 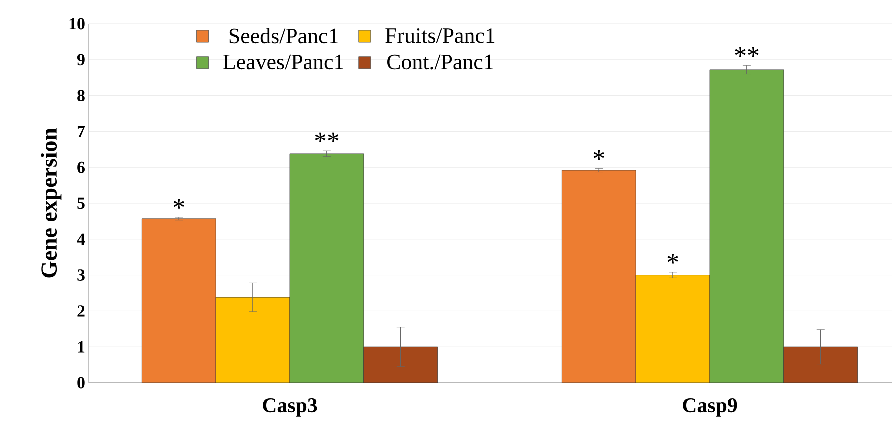 I want to click on y-tick-label: 6, so click(x=81, y=168).